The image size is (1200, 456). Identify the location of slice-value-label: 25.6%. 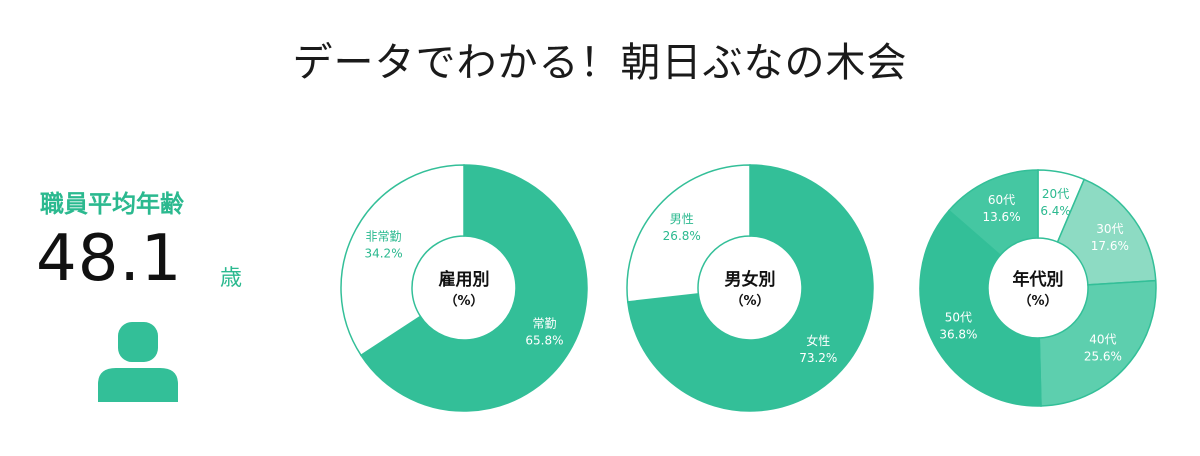
(1103, 356).